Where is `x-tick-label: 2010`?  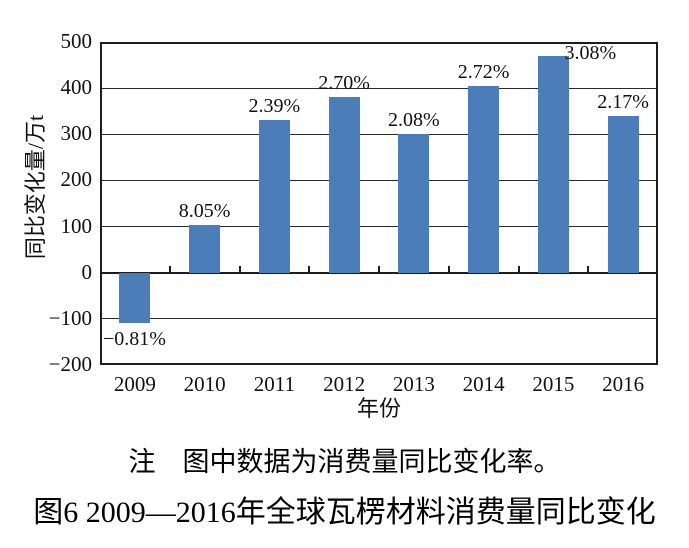
x-tick-label: 2010 is located at coordinates (204, 384).